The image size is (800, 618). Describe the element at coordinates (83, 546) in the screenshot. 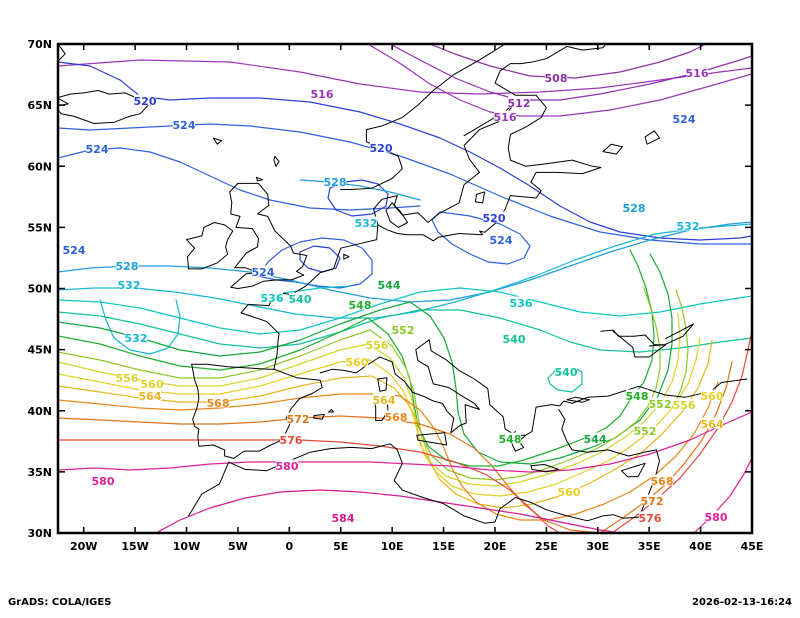

I see `x-axis-tick-label: 20W` at that location.